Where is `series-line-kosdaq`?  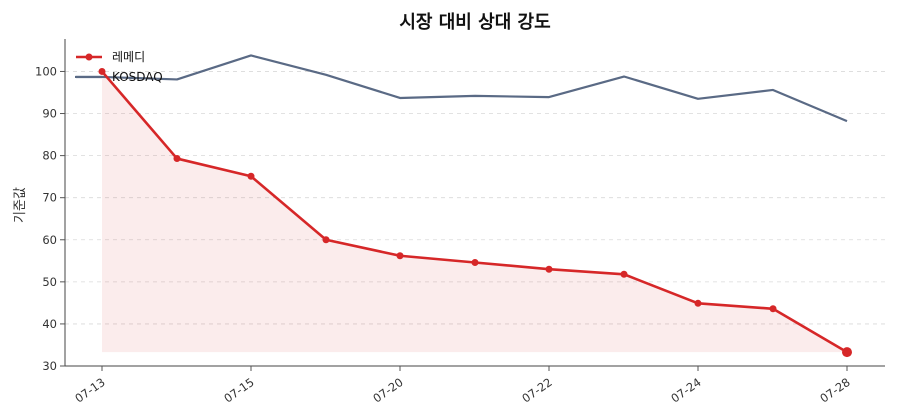
series-line-kosdaq is located at coordinates (461, 88).